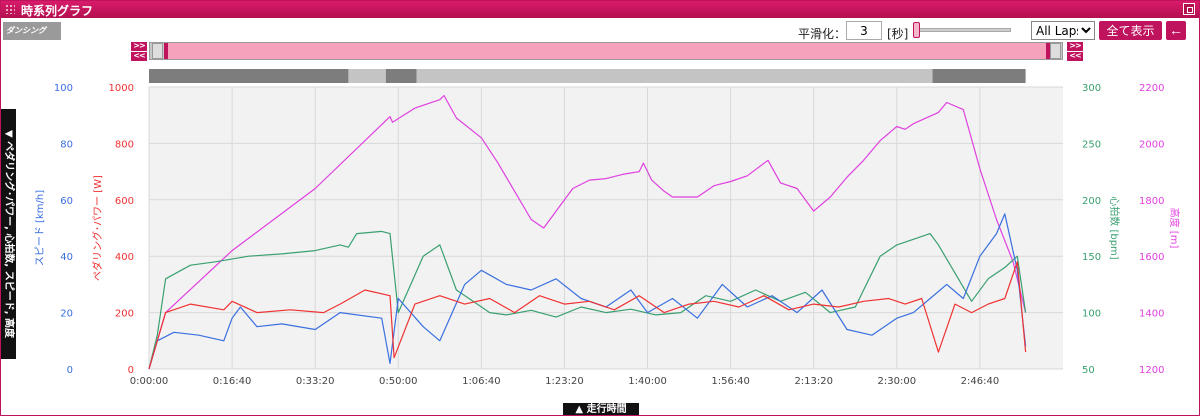 Image resolution: width=1200 pixels, height=416 pixels. Describe the element at coordinates (1151, 88) in the screenshot. I see `altitude-tick-label: 2200` at that location.